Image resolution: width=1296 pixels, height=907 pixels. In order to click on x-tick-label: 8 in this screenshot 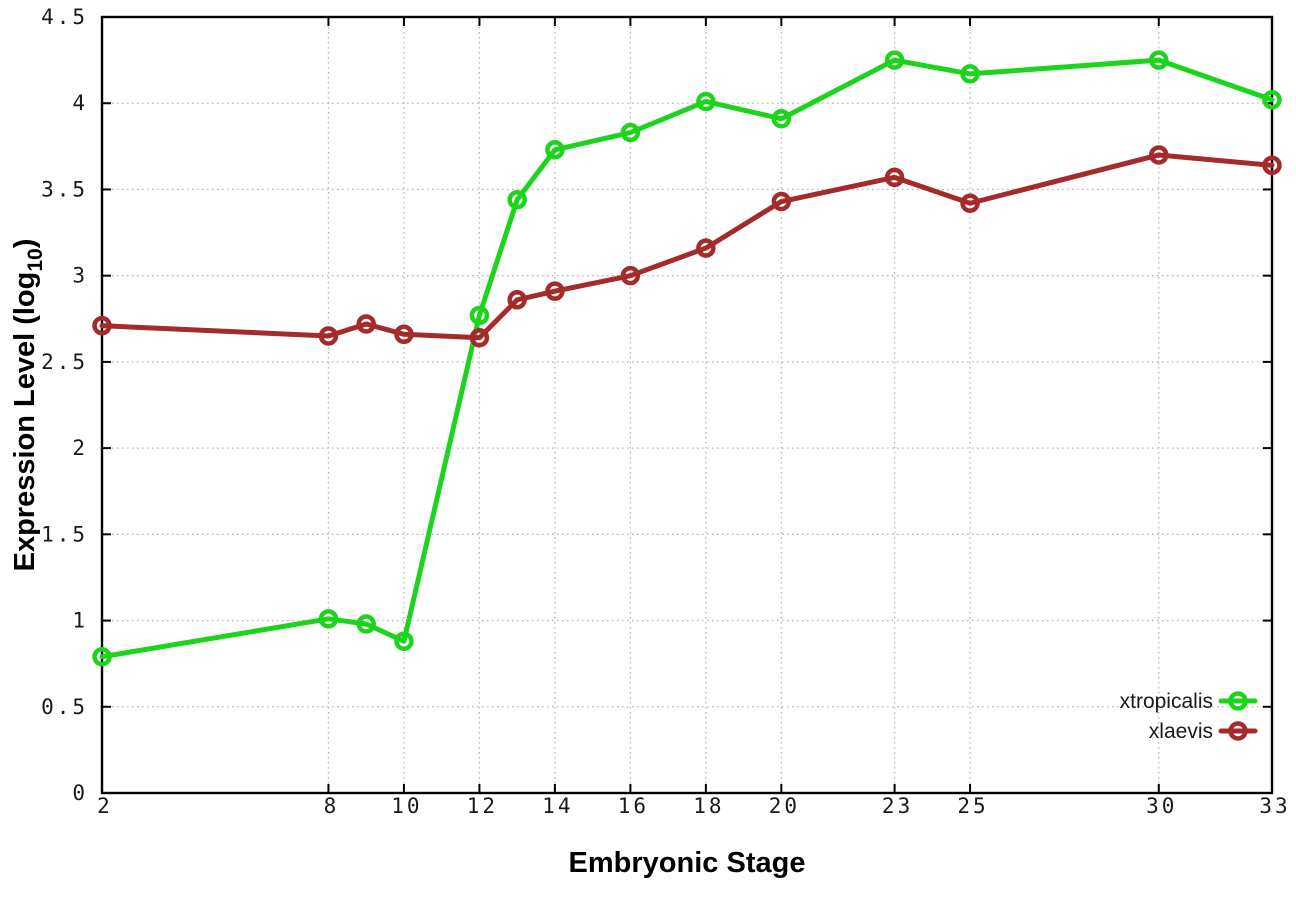, I will do `click(332, 806)`.